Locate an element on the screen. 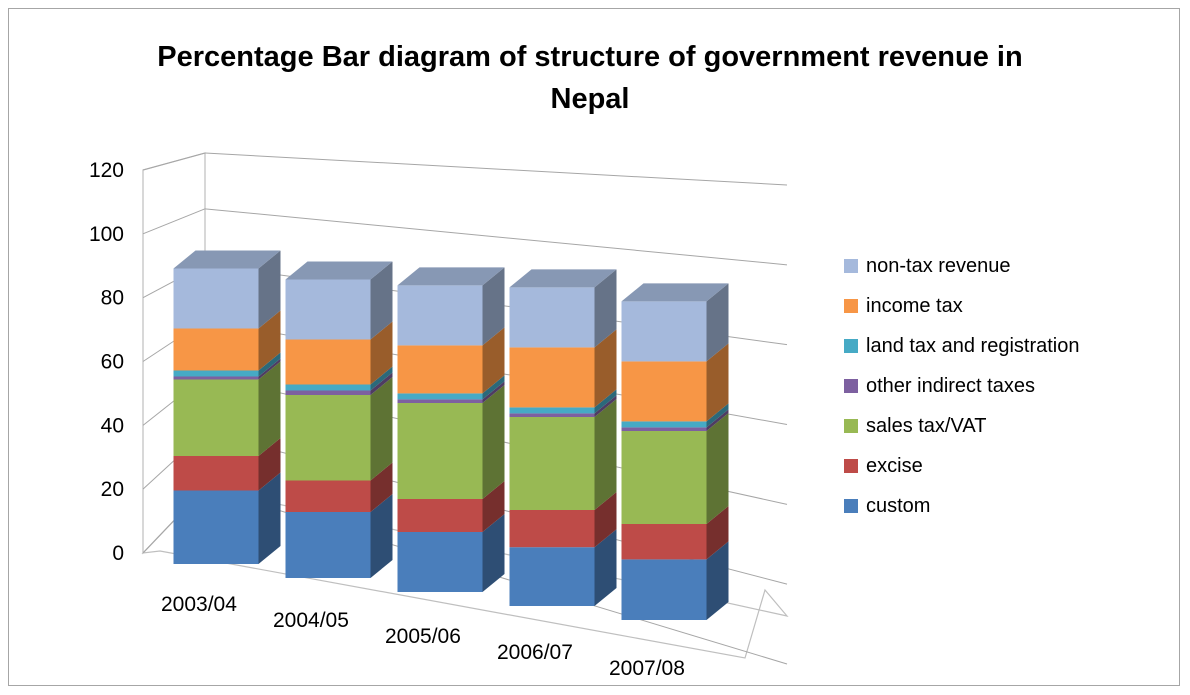 Image resolution: width=1190 pixels, height=695 pixels. y-tick-label: 100 is located at coordinates (106, 234).